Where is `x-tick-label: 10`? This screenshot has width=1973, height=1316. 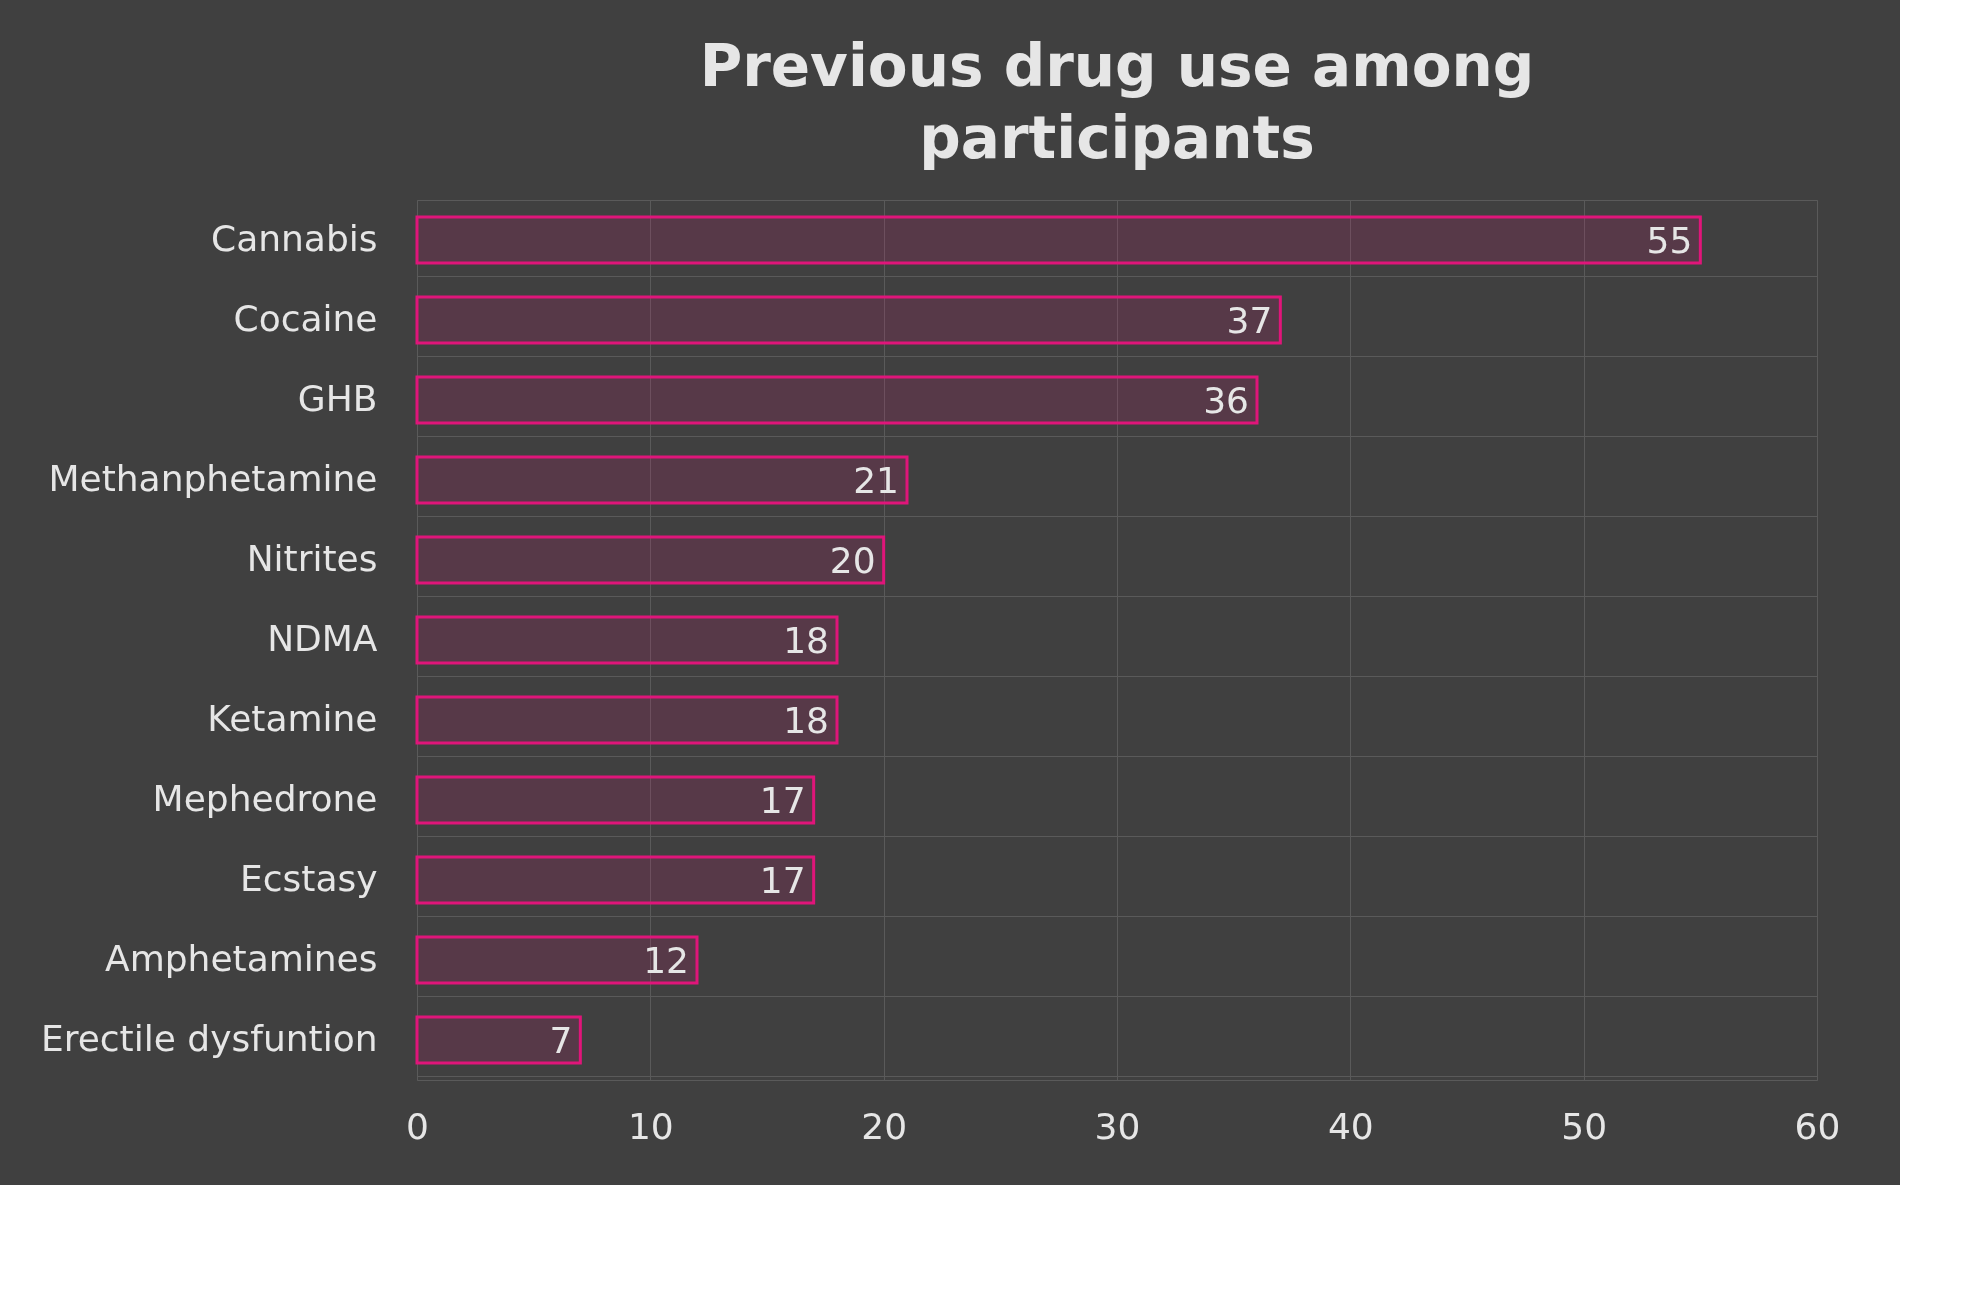
x-tick-label: 10 is located at coordinates (650, 1126).